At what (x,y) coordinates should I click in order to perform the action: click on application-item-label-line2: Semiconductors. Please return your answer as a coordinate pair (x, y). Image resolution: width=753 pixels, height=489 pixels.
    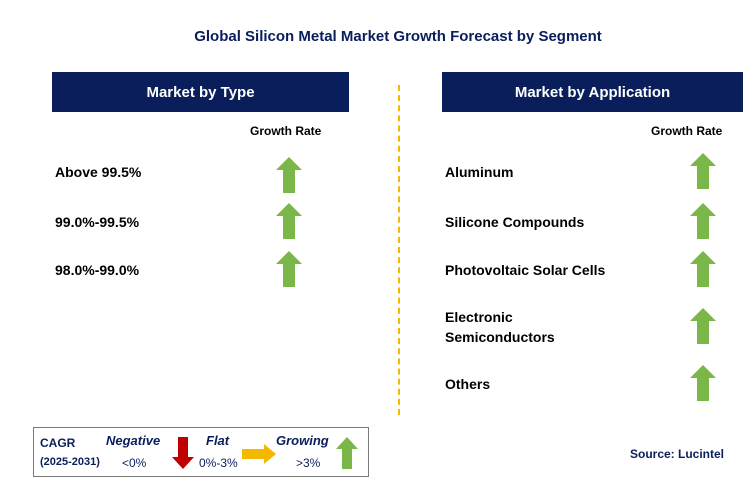
    Looking at the image, I should click on (500, 337).